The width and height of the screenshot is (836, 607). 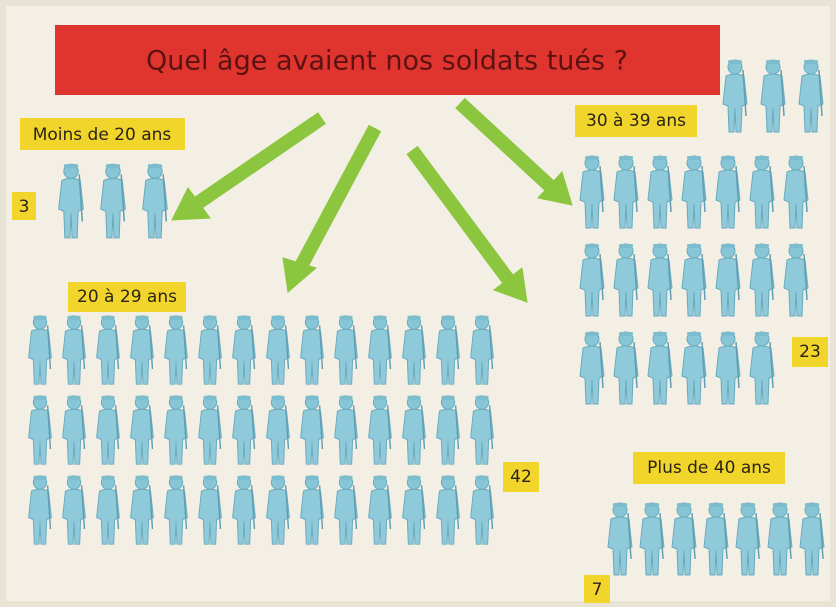 I want to click on group-count: 7, so click(x=597, y=590).